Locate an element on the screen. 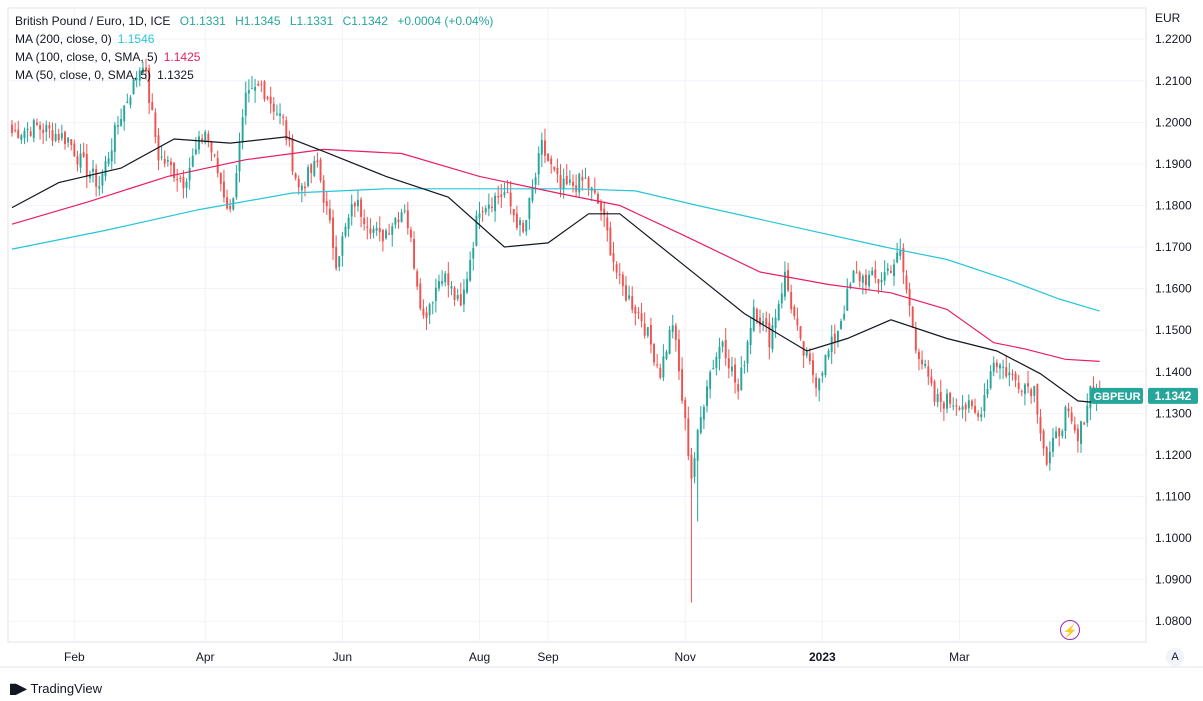 The image size is (1203, 701). indicator-ma100: MA (100, close, 0, SMA, 5) 1.1425 is located at coordinates (254, 57).